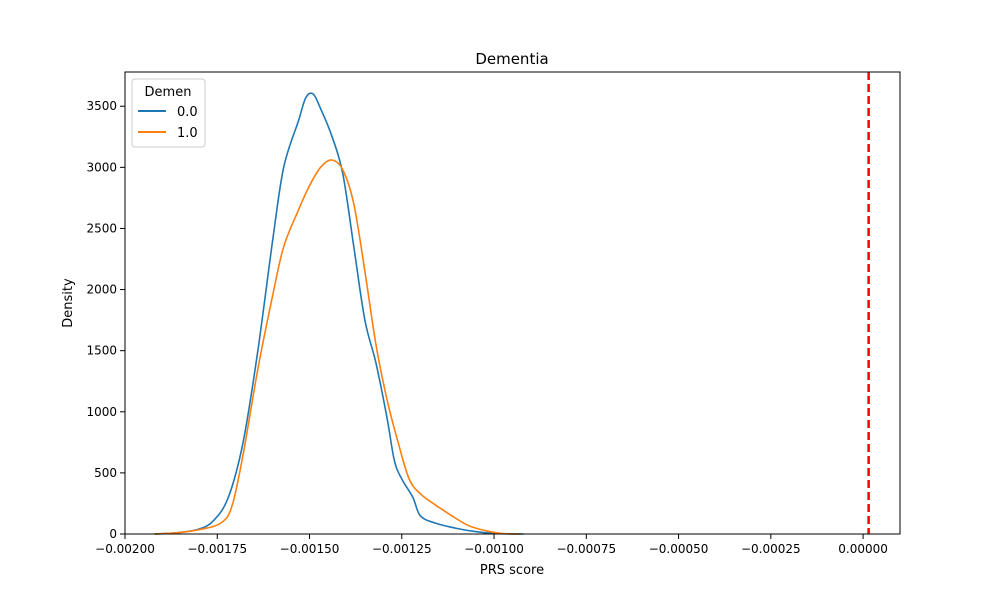  What do you see at coordinates (101, 228) in the screenshot?
I see `y-tick-label: 2500` at bounding box center [101, 228].